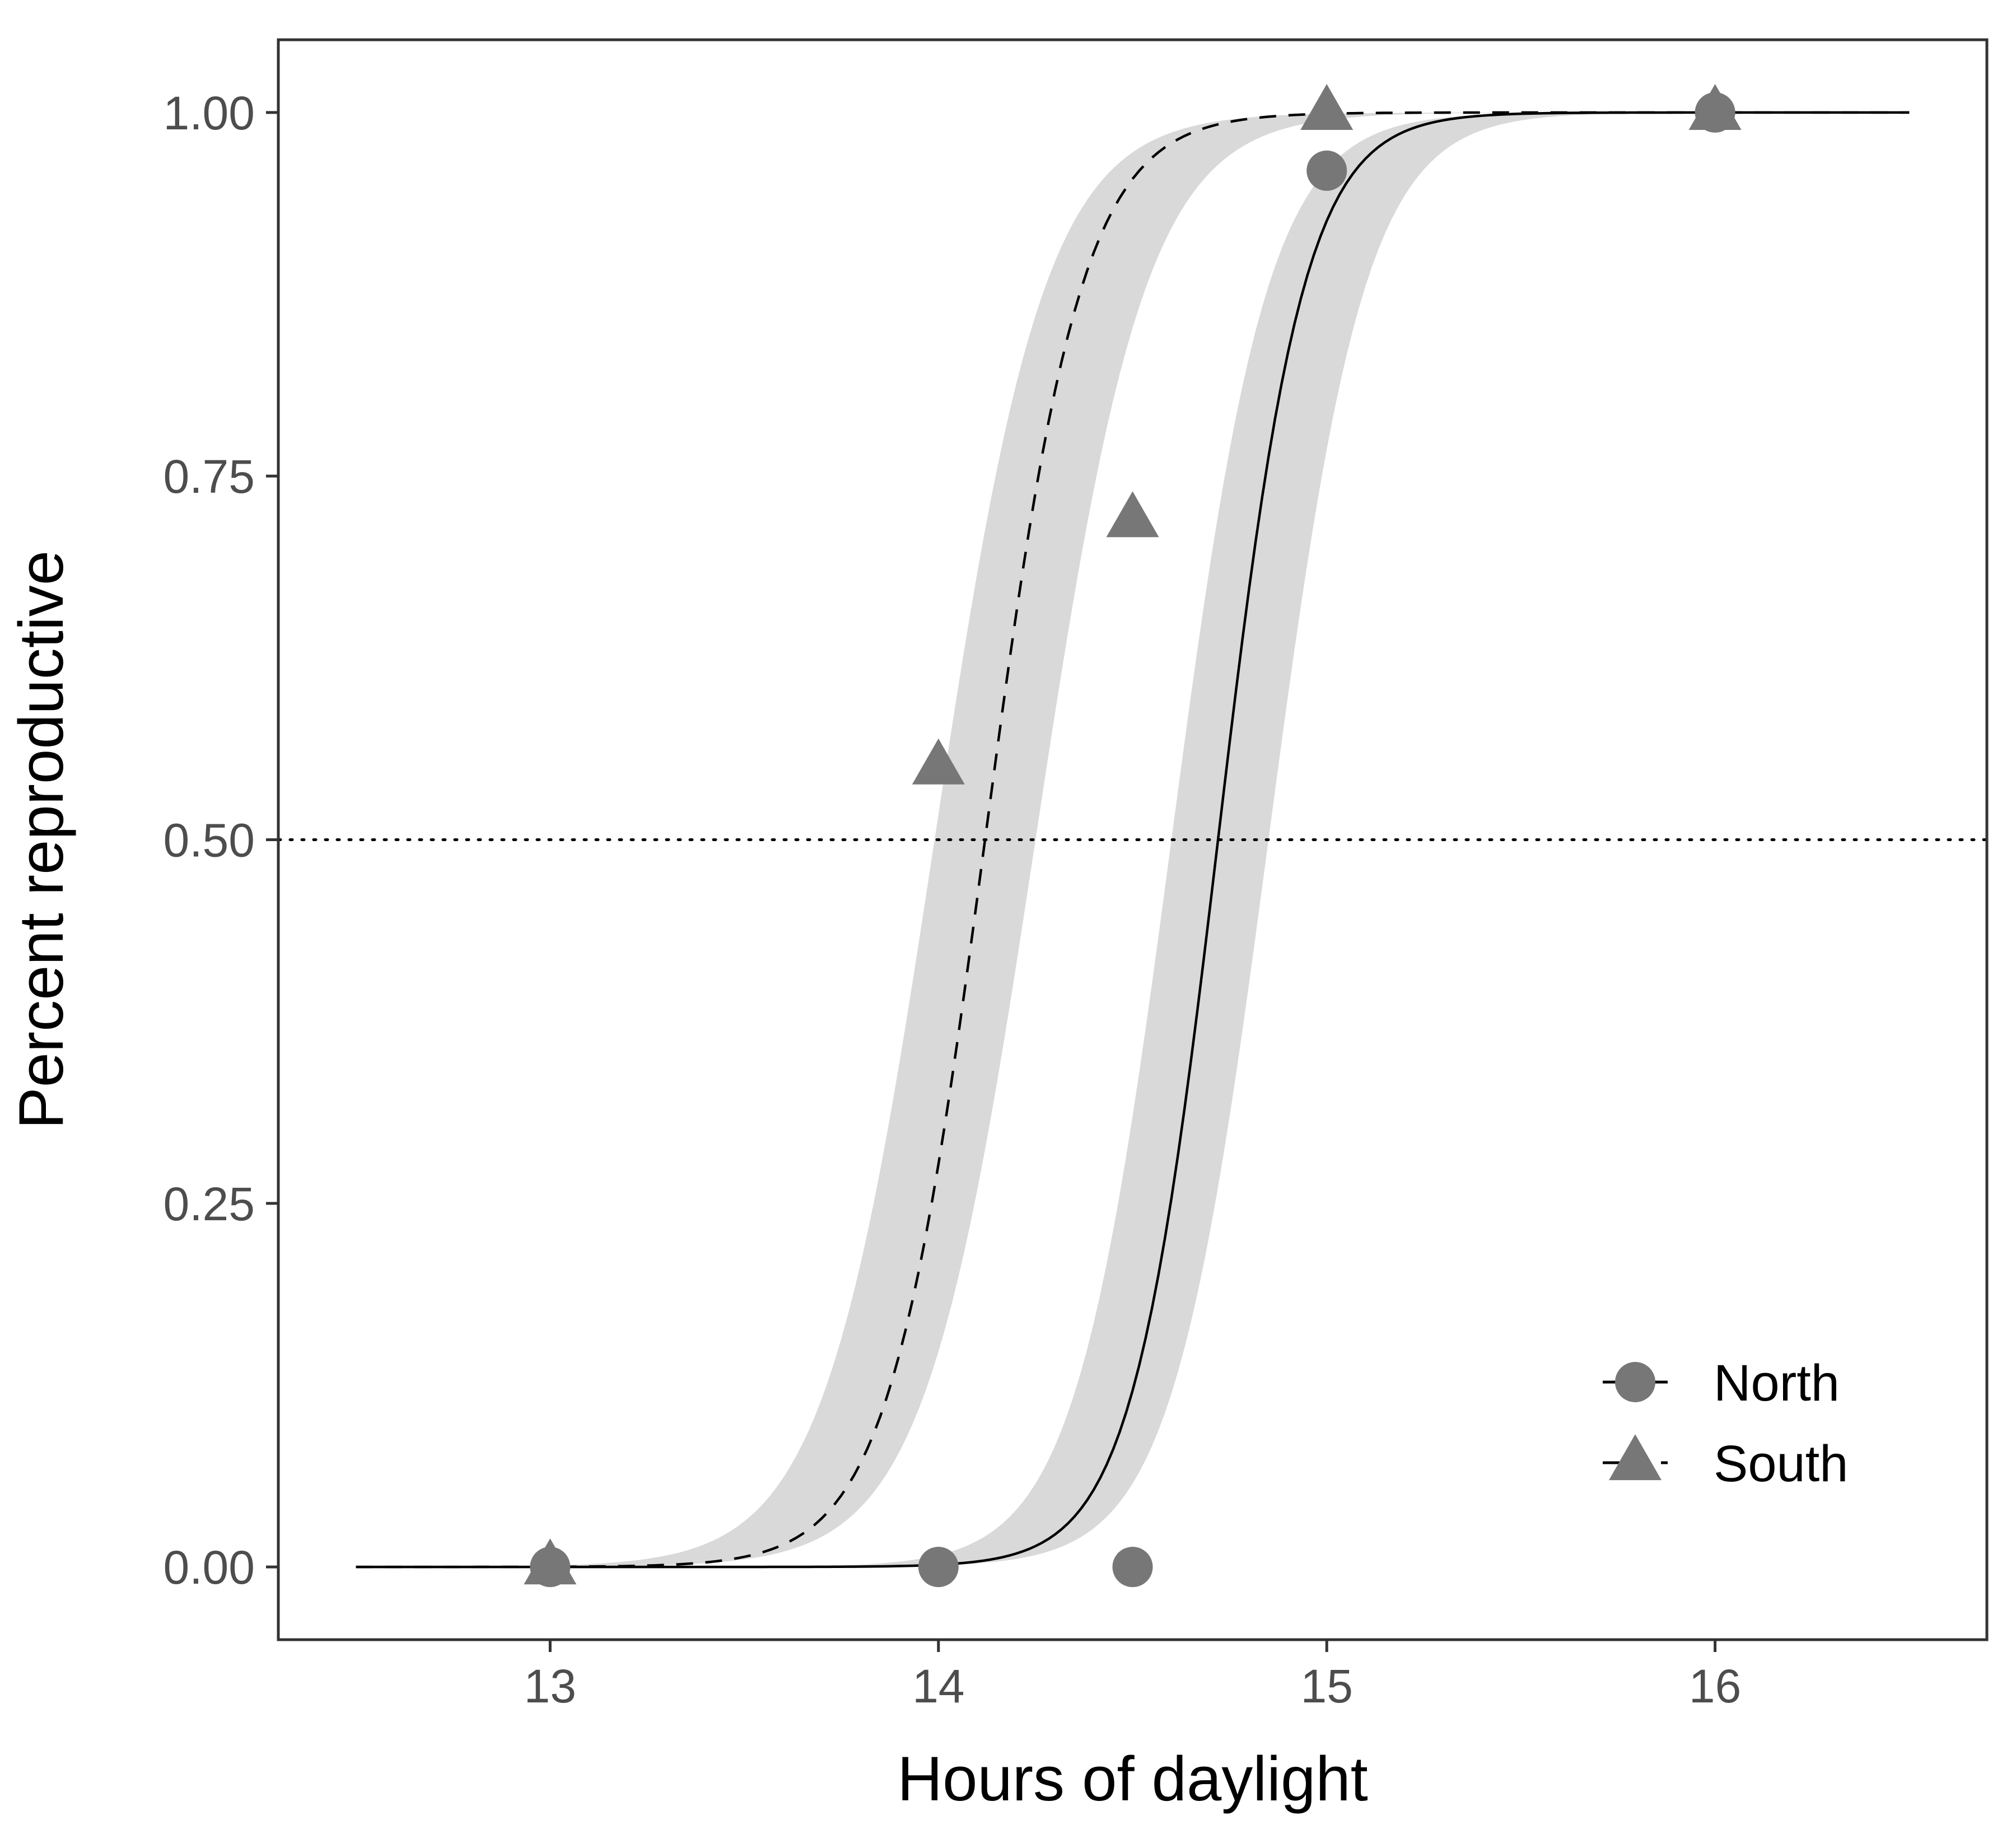 Image resolution: width=2016 pixels, height=1848 pixels. I want to click on x-tick-label: 13, so click(550, 1686).